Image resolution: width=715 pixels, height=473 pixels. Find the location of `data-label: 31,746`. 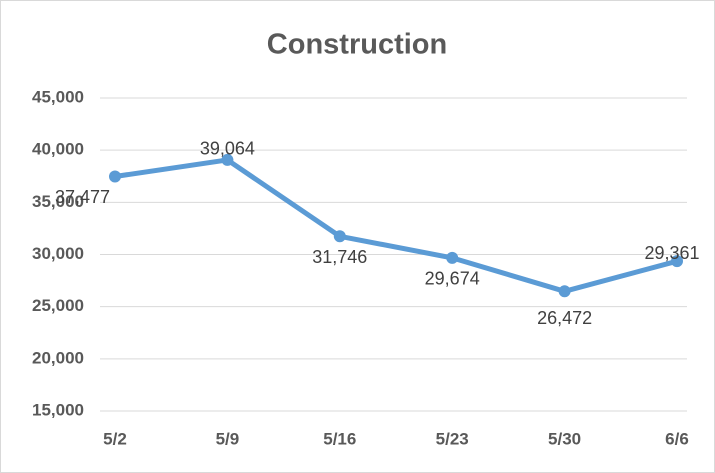

data-label: 31,746 is located at coordinates (339, 257).